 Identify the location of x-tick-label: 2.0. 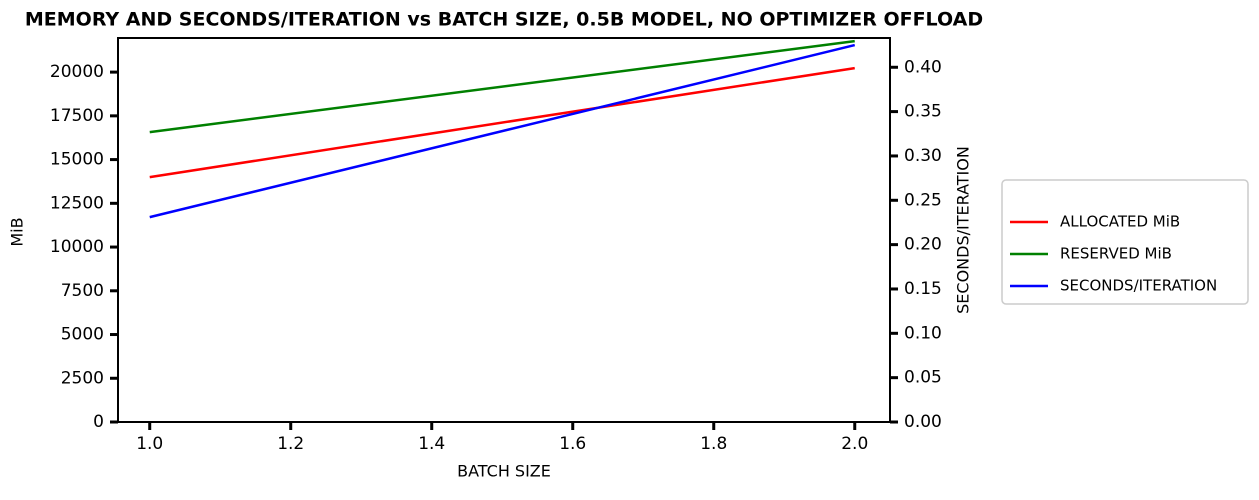
(854, 444).